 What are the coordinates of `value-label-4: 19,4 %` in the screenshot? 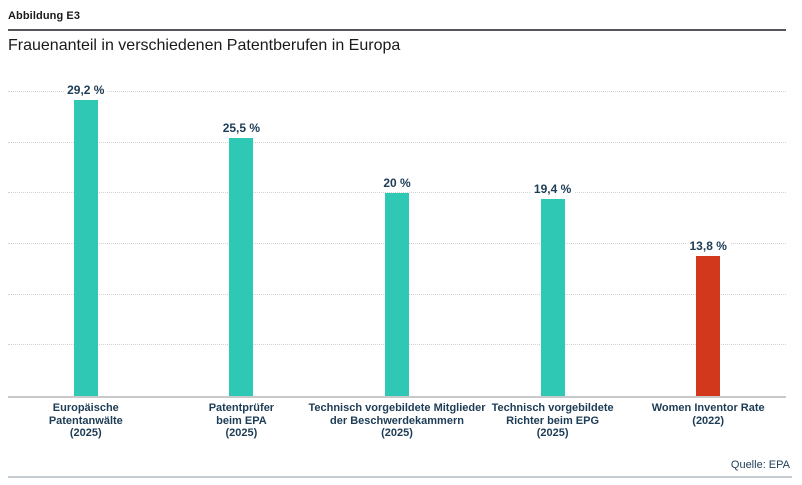 It's located at (552, 189).